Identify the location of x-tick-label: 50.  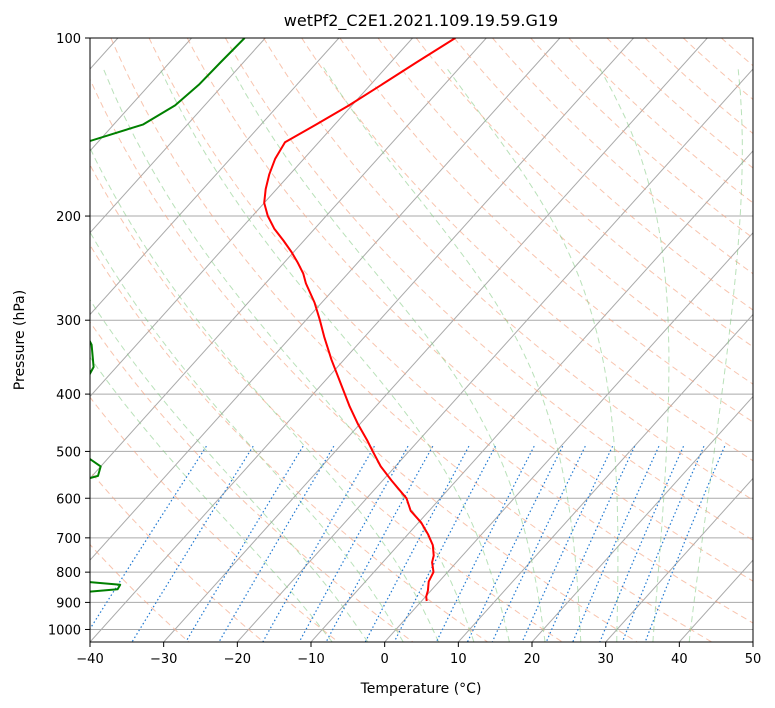
(753, 659).